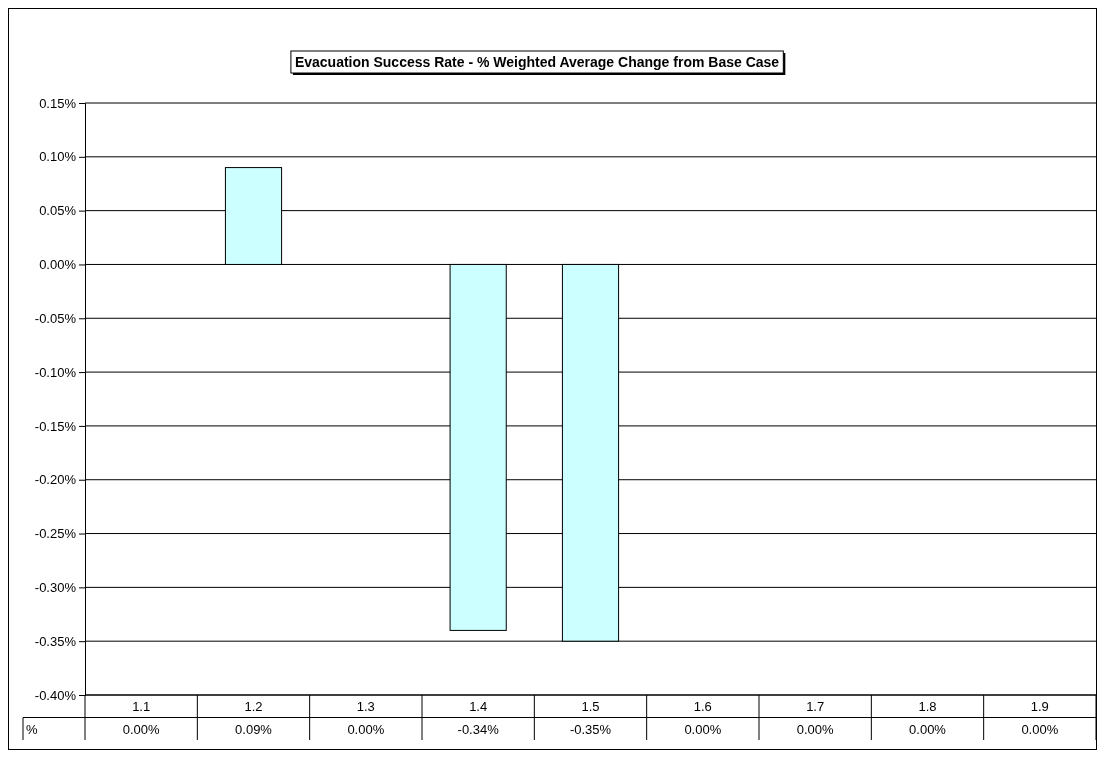  I want to click on y-tick-label: -0.25%, so click(55, 534).